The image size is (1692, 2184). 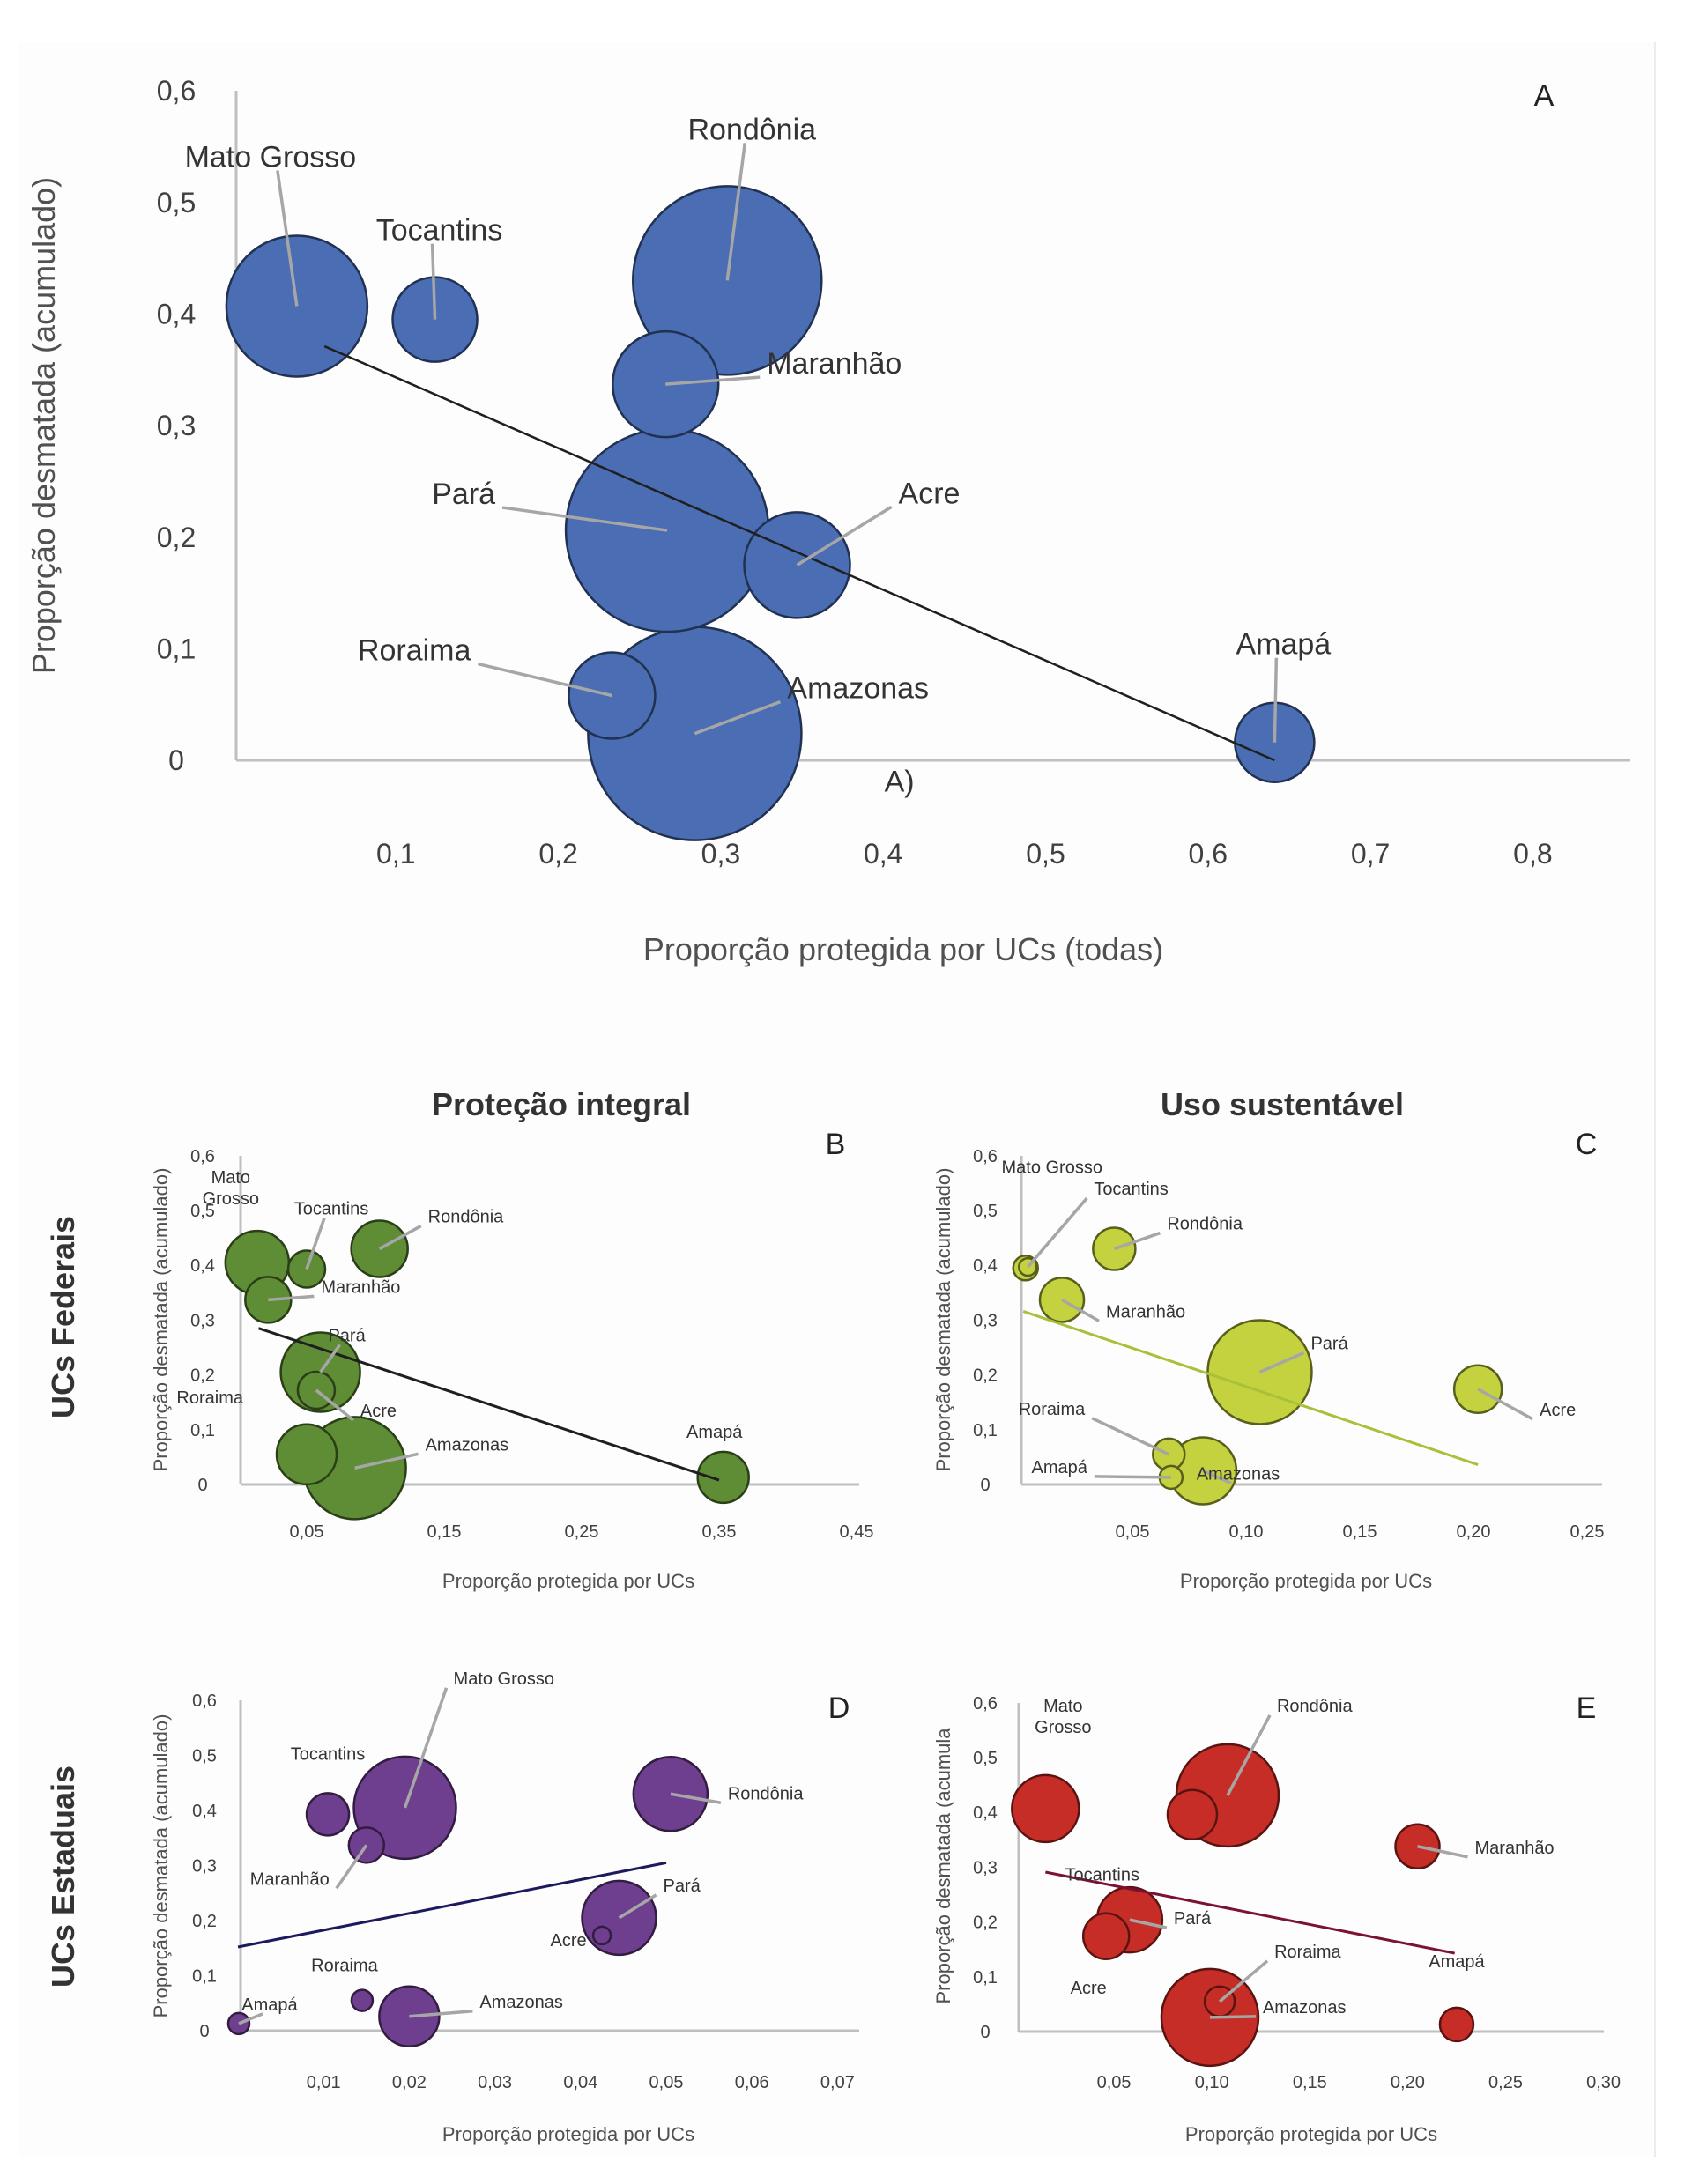 What do you see at coordinates (410, 2082) in the screenshot?
I see `x-tick-label: 0,02` at bounding box center [410, 2082].